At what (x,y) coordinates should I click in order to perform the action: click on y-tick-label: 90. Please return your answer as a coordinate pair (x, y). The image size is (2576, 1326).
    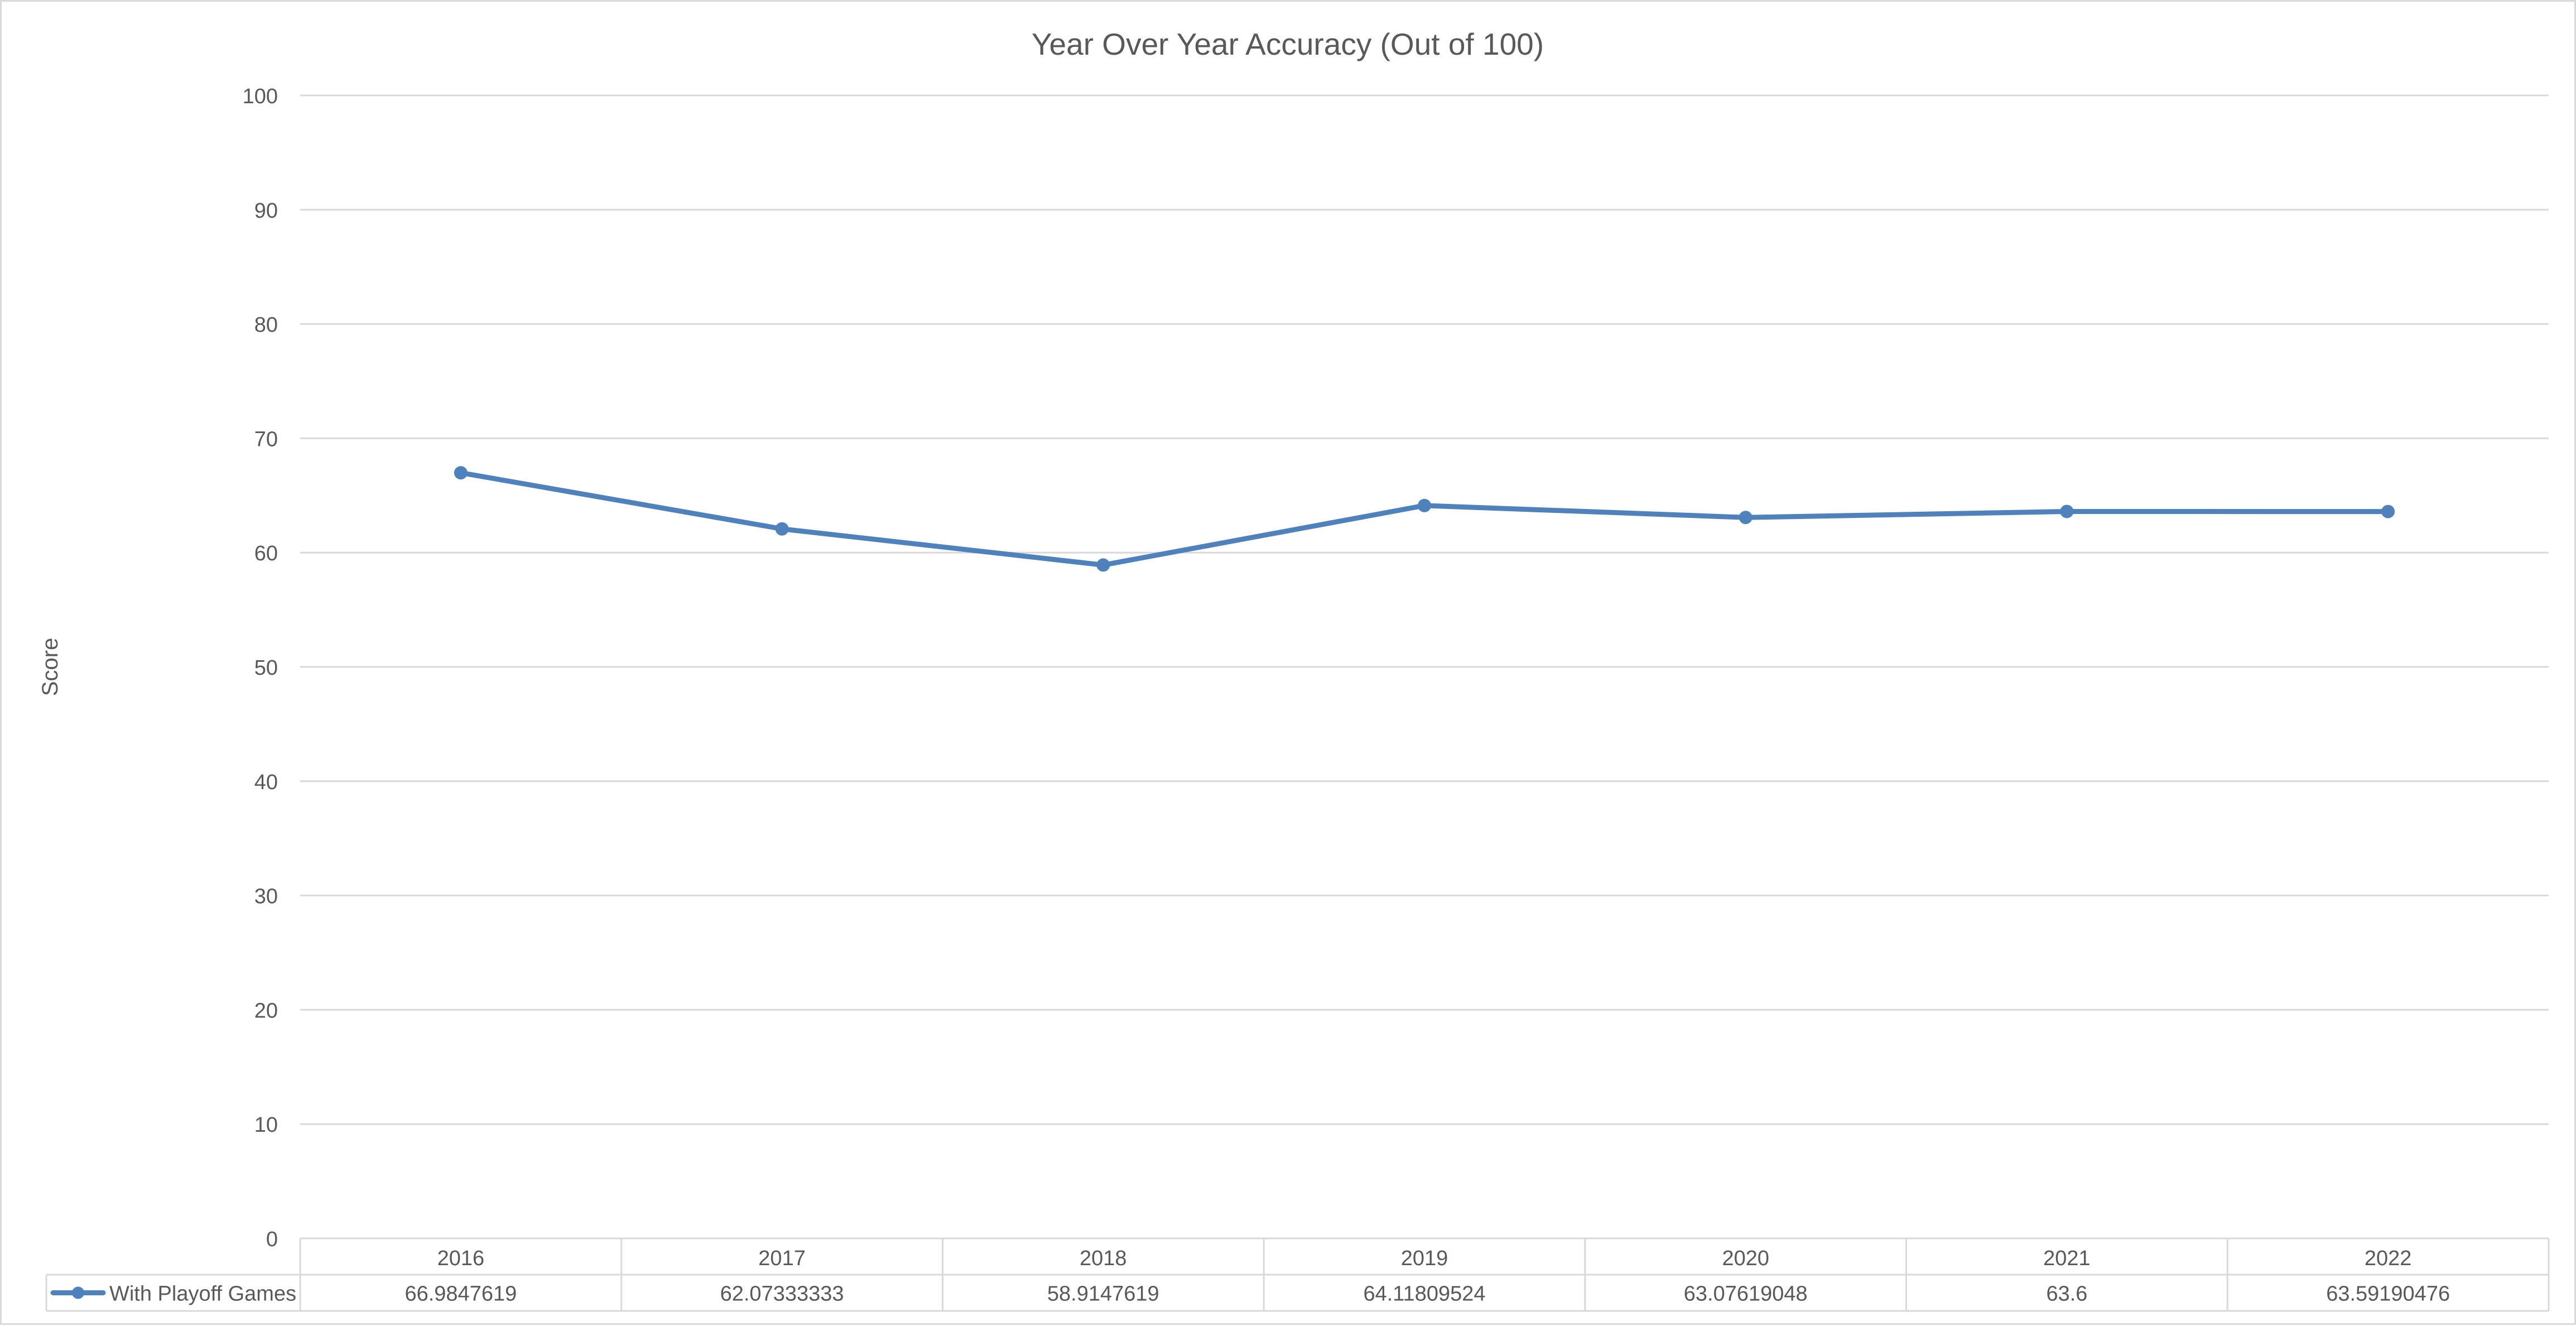
    Looking at the image, I should click on (266, 211).